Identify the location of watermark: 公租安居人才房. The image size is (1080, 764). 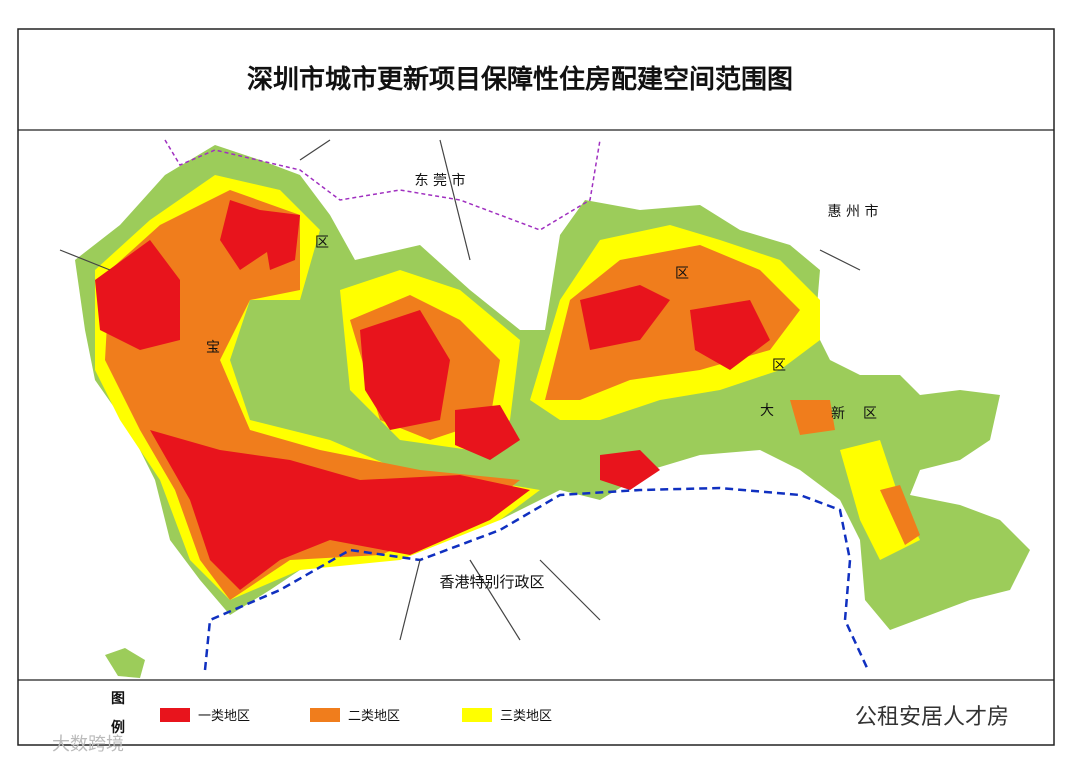
(932, 717).